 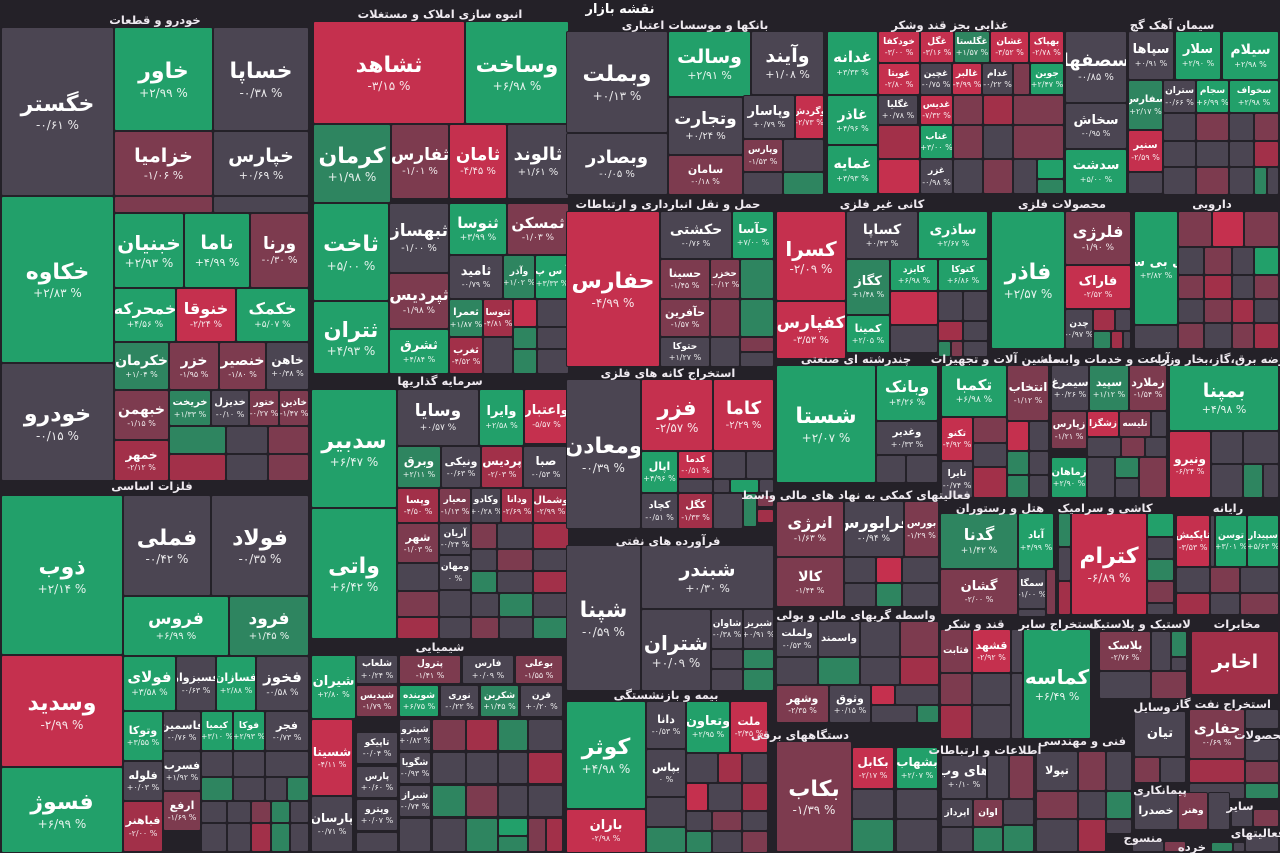 I want to click on tile-خریخت: خریخت +۱/۳۳ %, so click(x=190, y=408).